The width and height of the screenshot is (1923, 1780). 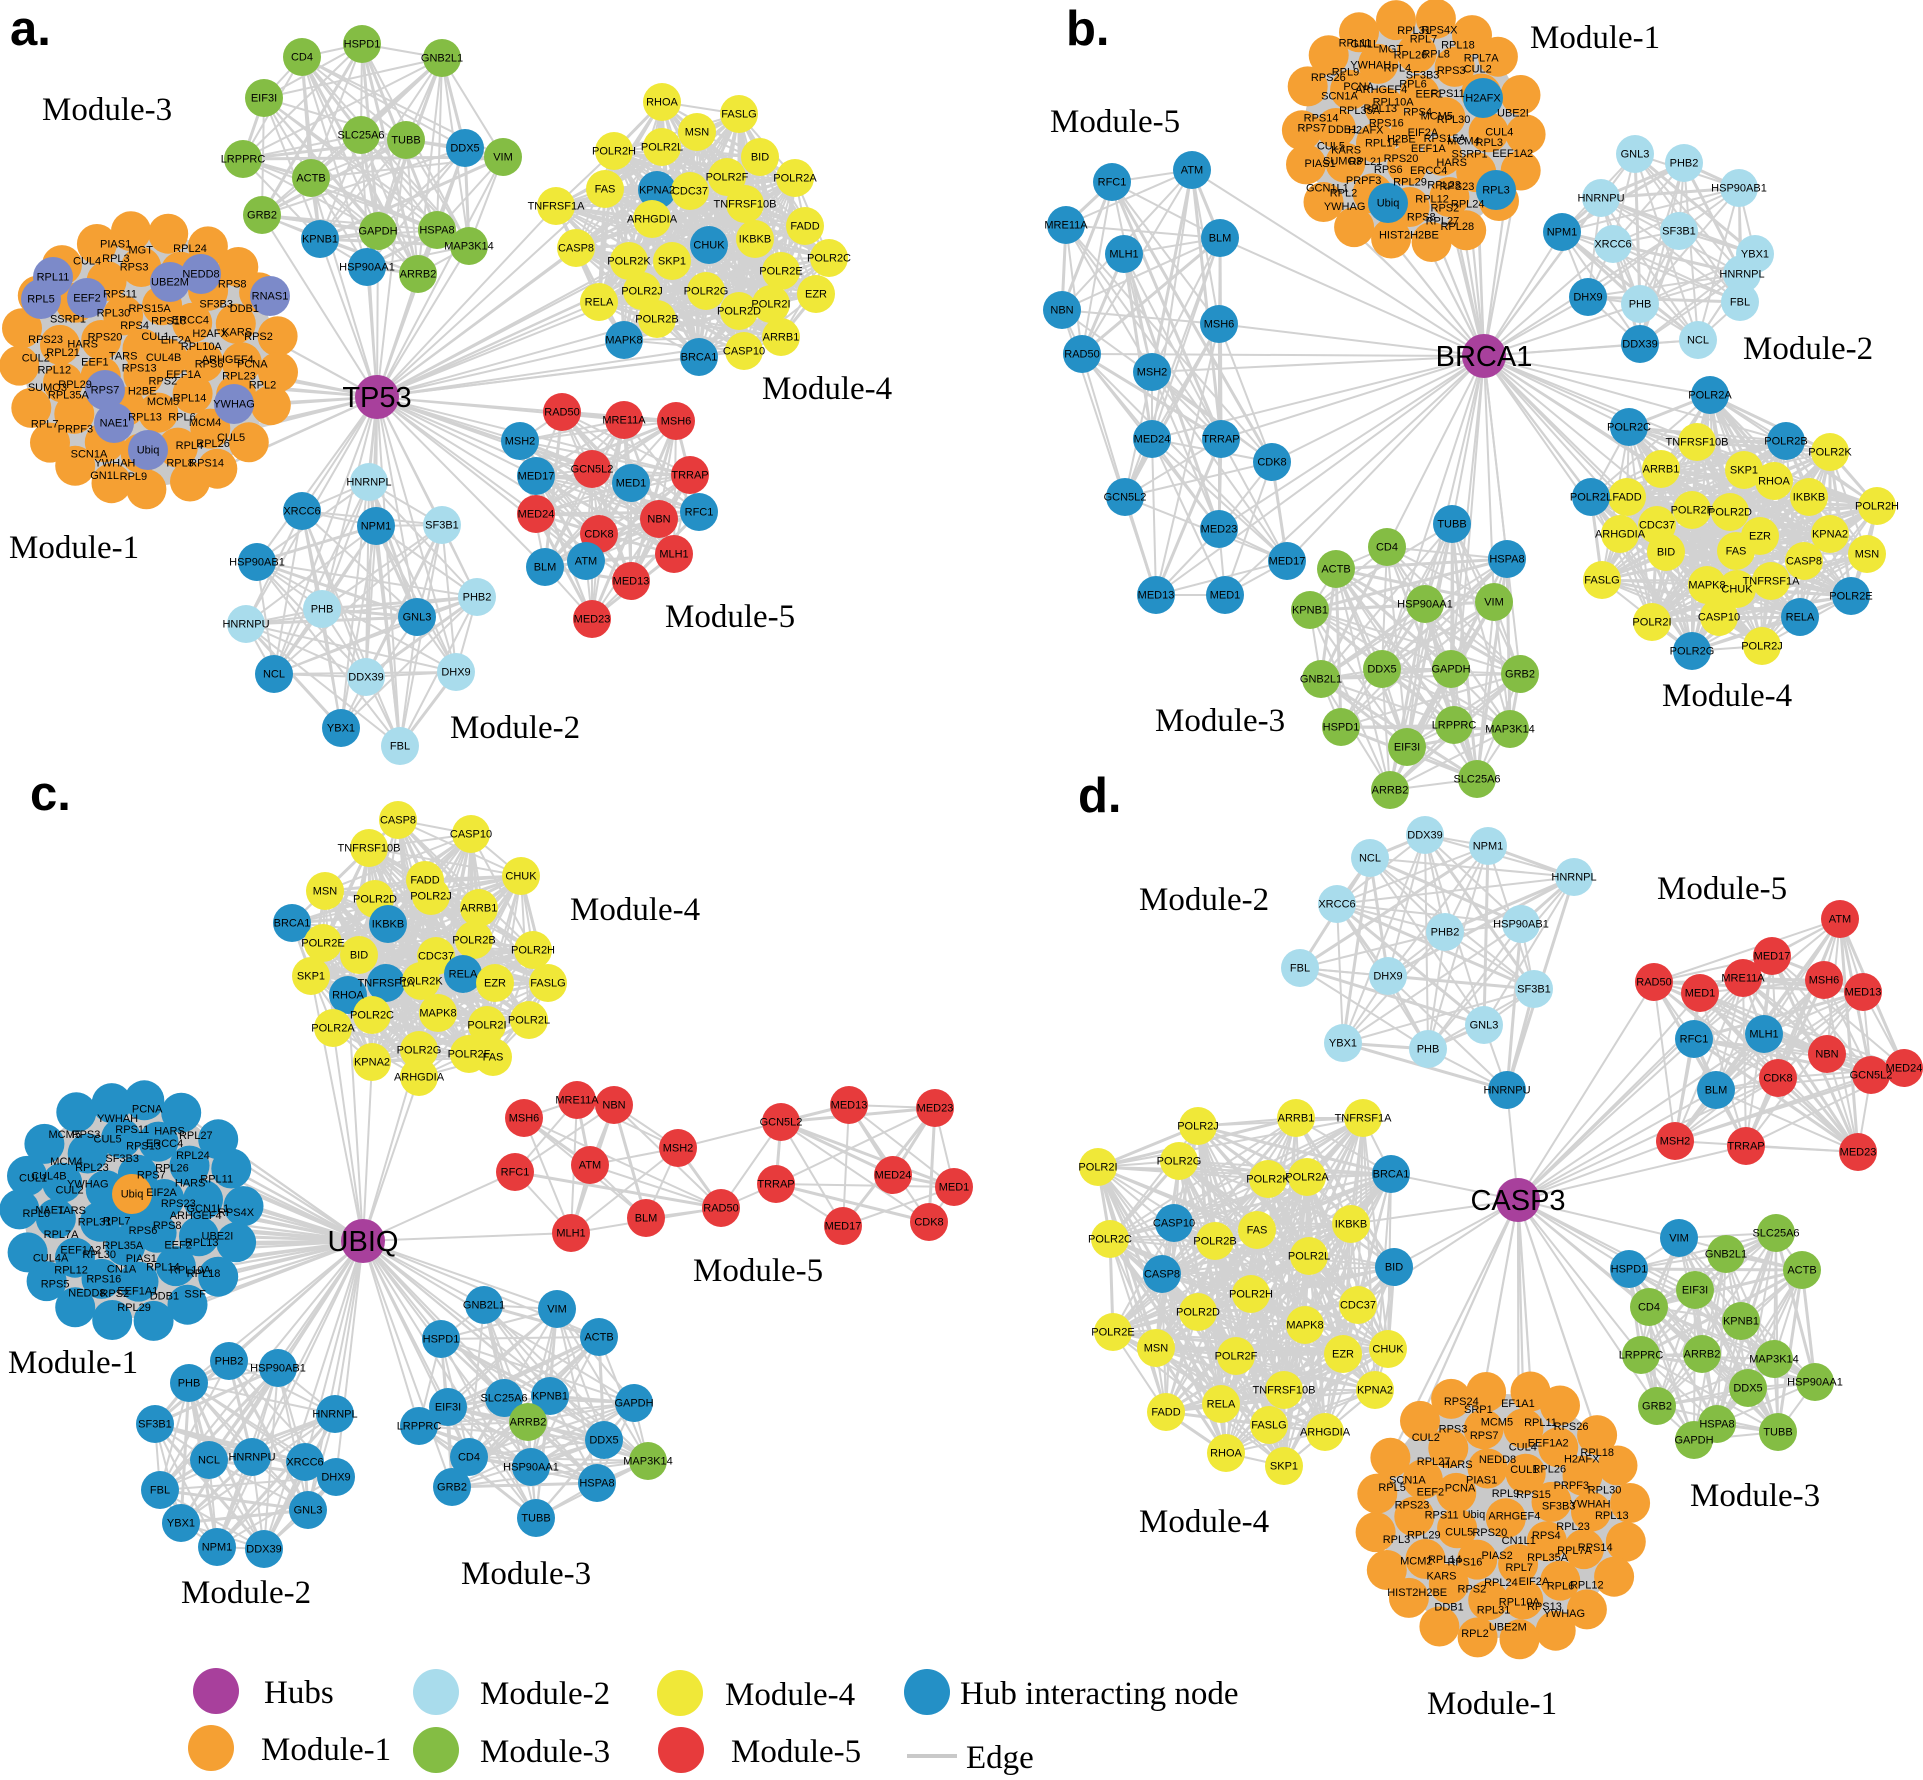 What do you see at coordinates (195, 1295) in the screenshot?
I see `svg-text: SSF` at bounding box center [195, 1295].